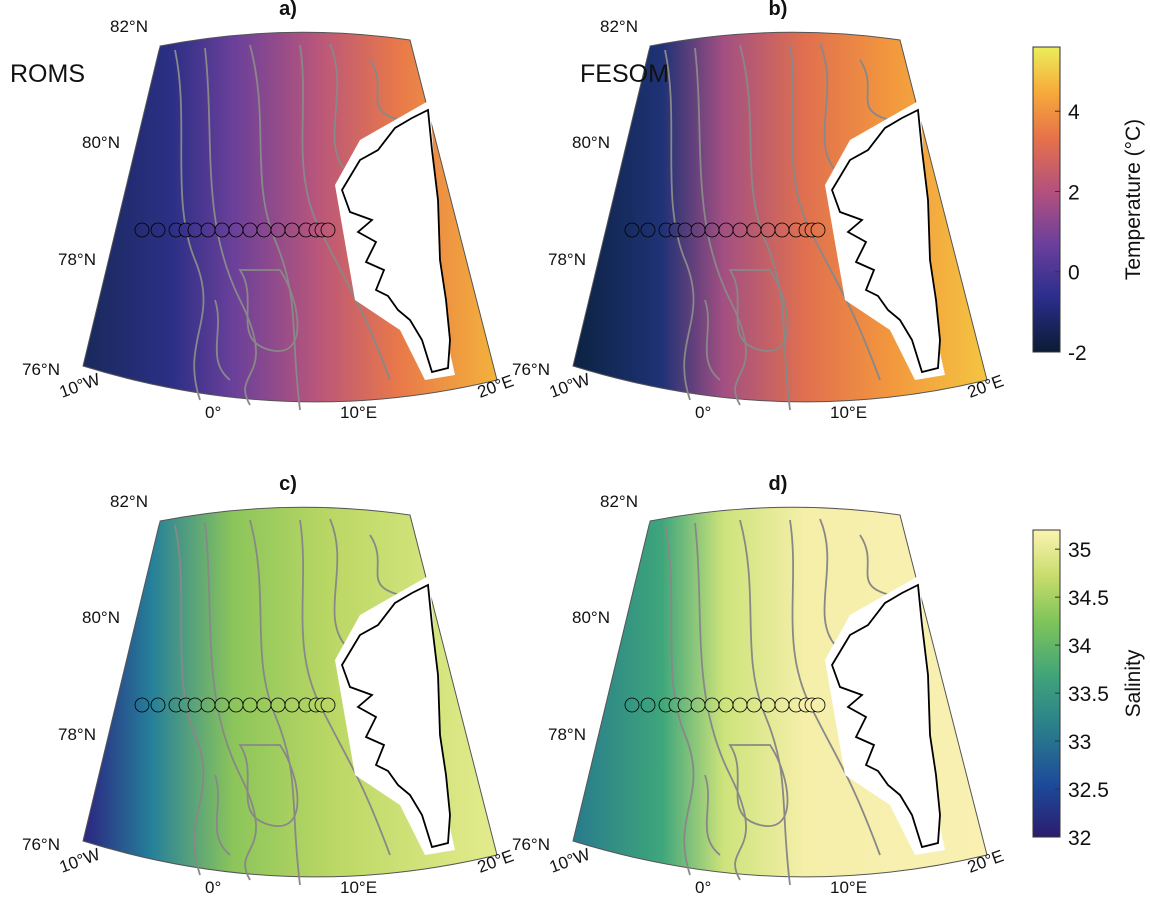 The image size is (1150, 911). Describe the element at coordinates (47, 74) in the screenshot. I see `model-label: ROMS` at that location.